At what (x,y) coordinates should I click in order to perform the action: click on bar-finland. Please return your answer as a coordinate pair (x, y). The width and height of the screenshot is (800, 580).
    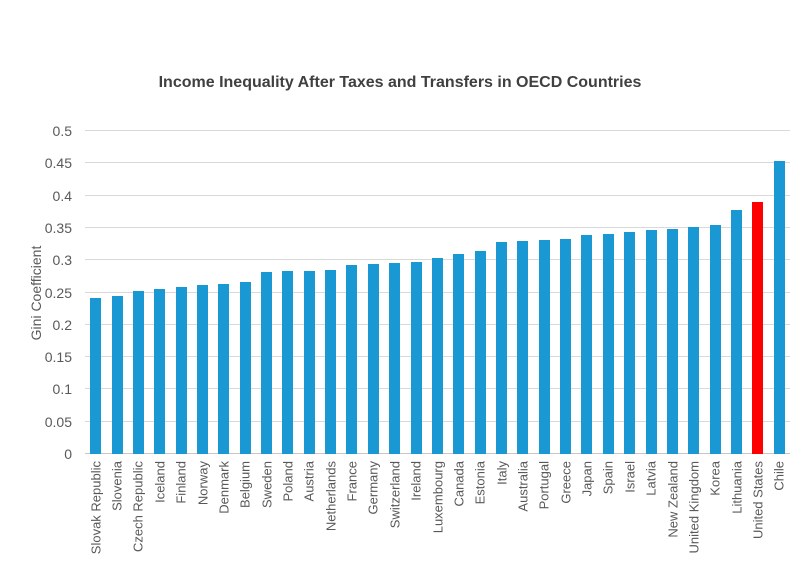
    Looking at the image, I should click on (181, 370).